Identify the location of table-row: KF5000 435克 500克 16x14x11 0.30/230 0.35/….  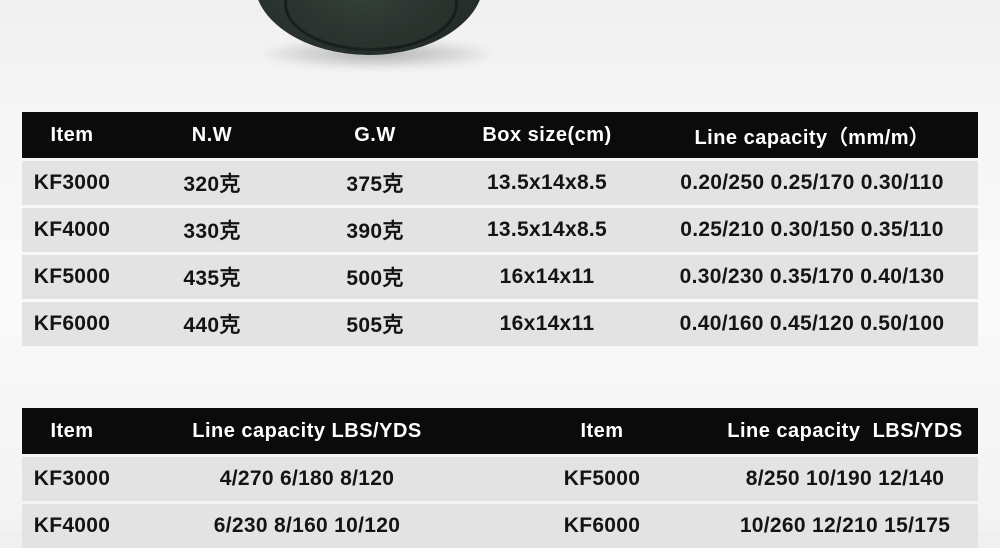
(500, 277).